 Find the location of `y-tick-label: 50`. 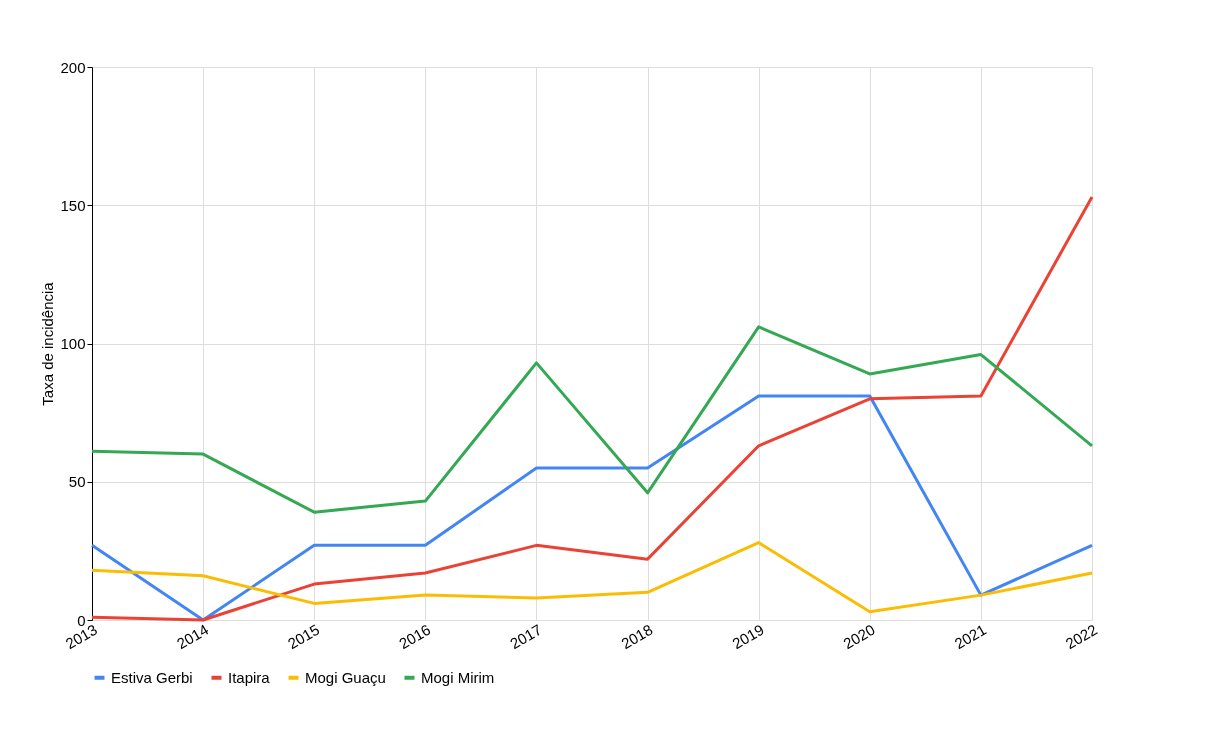

y-tick-label: 50 is located at coordinates (77, 482).